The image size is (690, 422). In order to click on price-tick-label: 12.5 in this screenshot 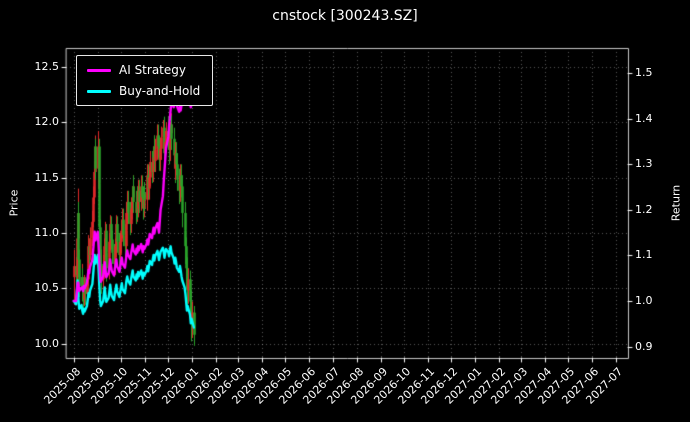, I will do `click(47, 66)`.